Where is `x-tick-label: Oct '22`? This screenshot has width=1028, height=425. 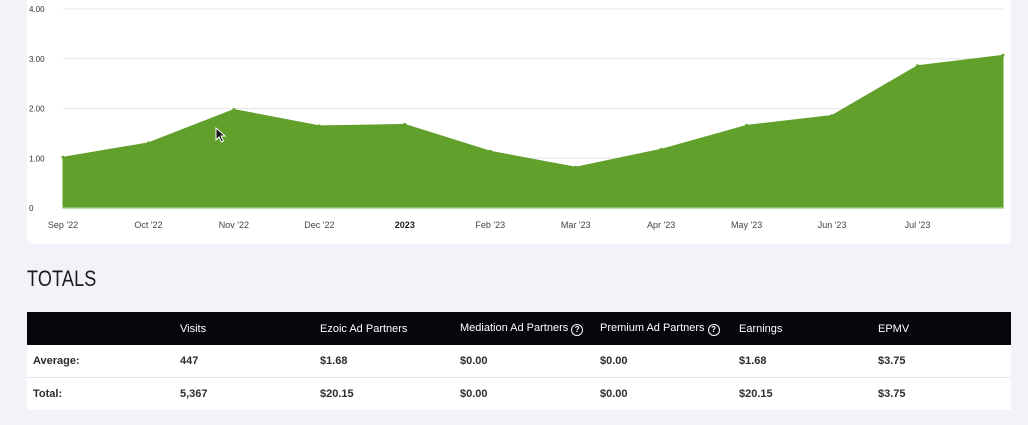 x-tick-label: Oct '22 is located at coordinates (148, 225).